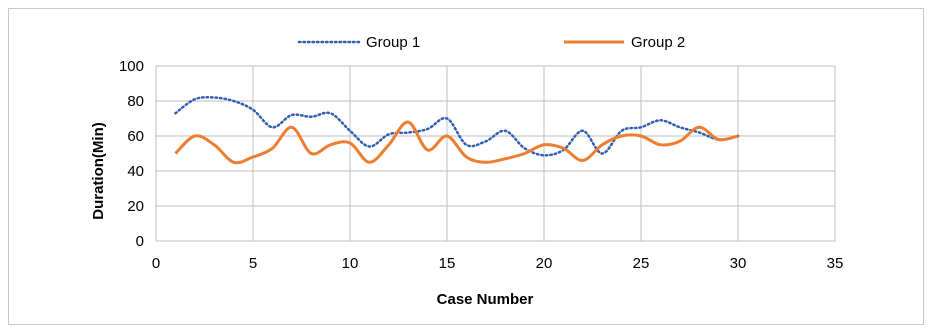 The height and width of the screenshot is (333, 933). Describe the element at coordinates (253, 263) in the screenshot. I see `x-tick-label: 5` at that location.